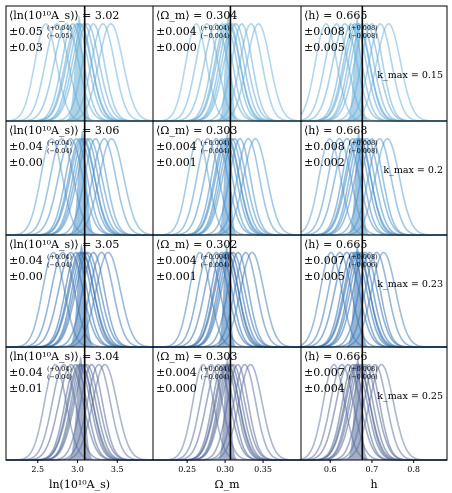  What do you see at coordinates (324, 162) in the screenshot?
I see `bias-annotation: ±0.002` at bounding box center [324, 162].